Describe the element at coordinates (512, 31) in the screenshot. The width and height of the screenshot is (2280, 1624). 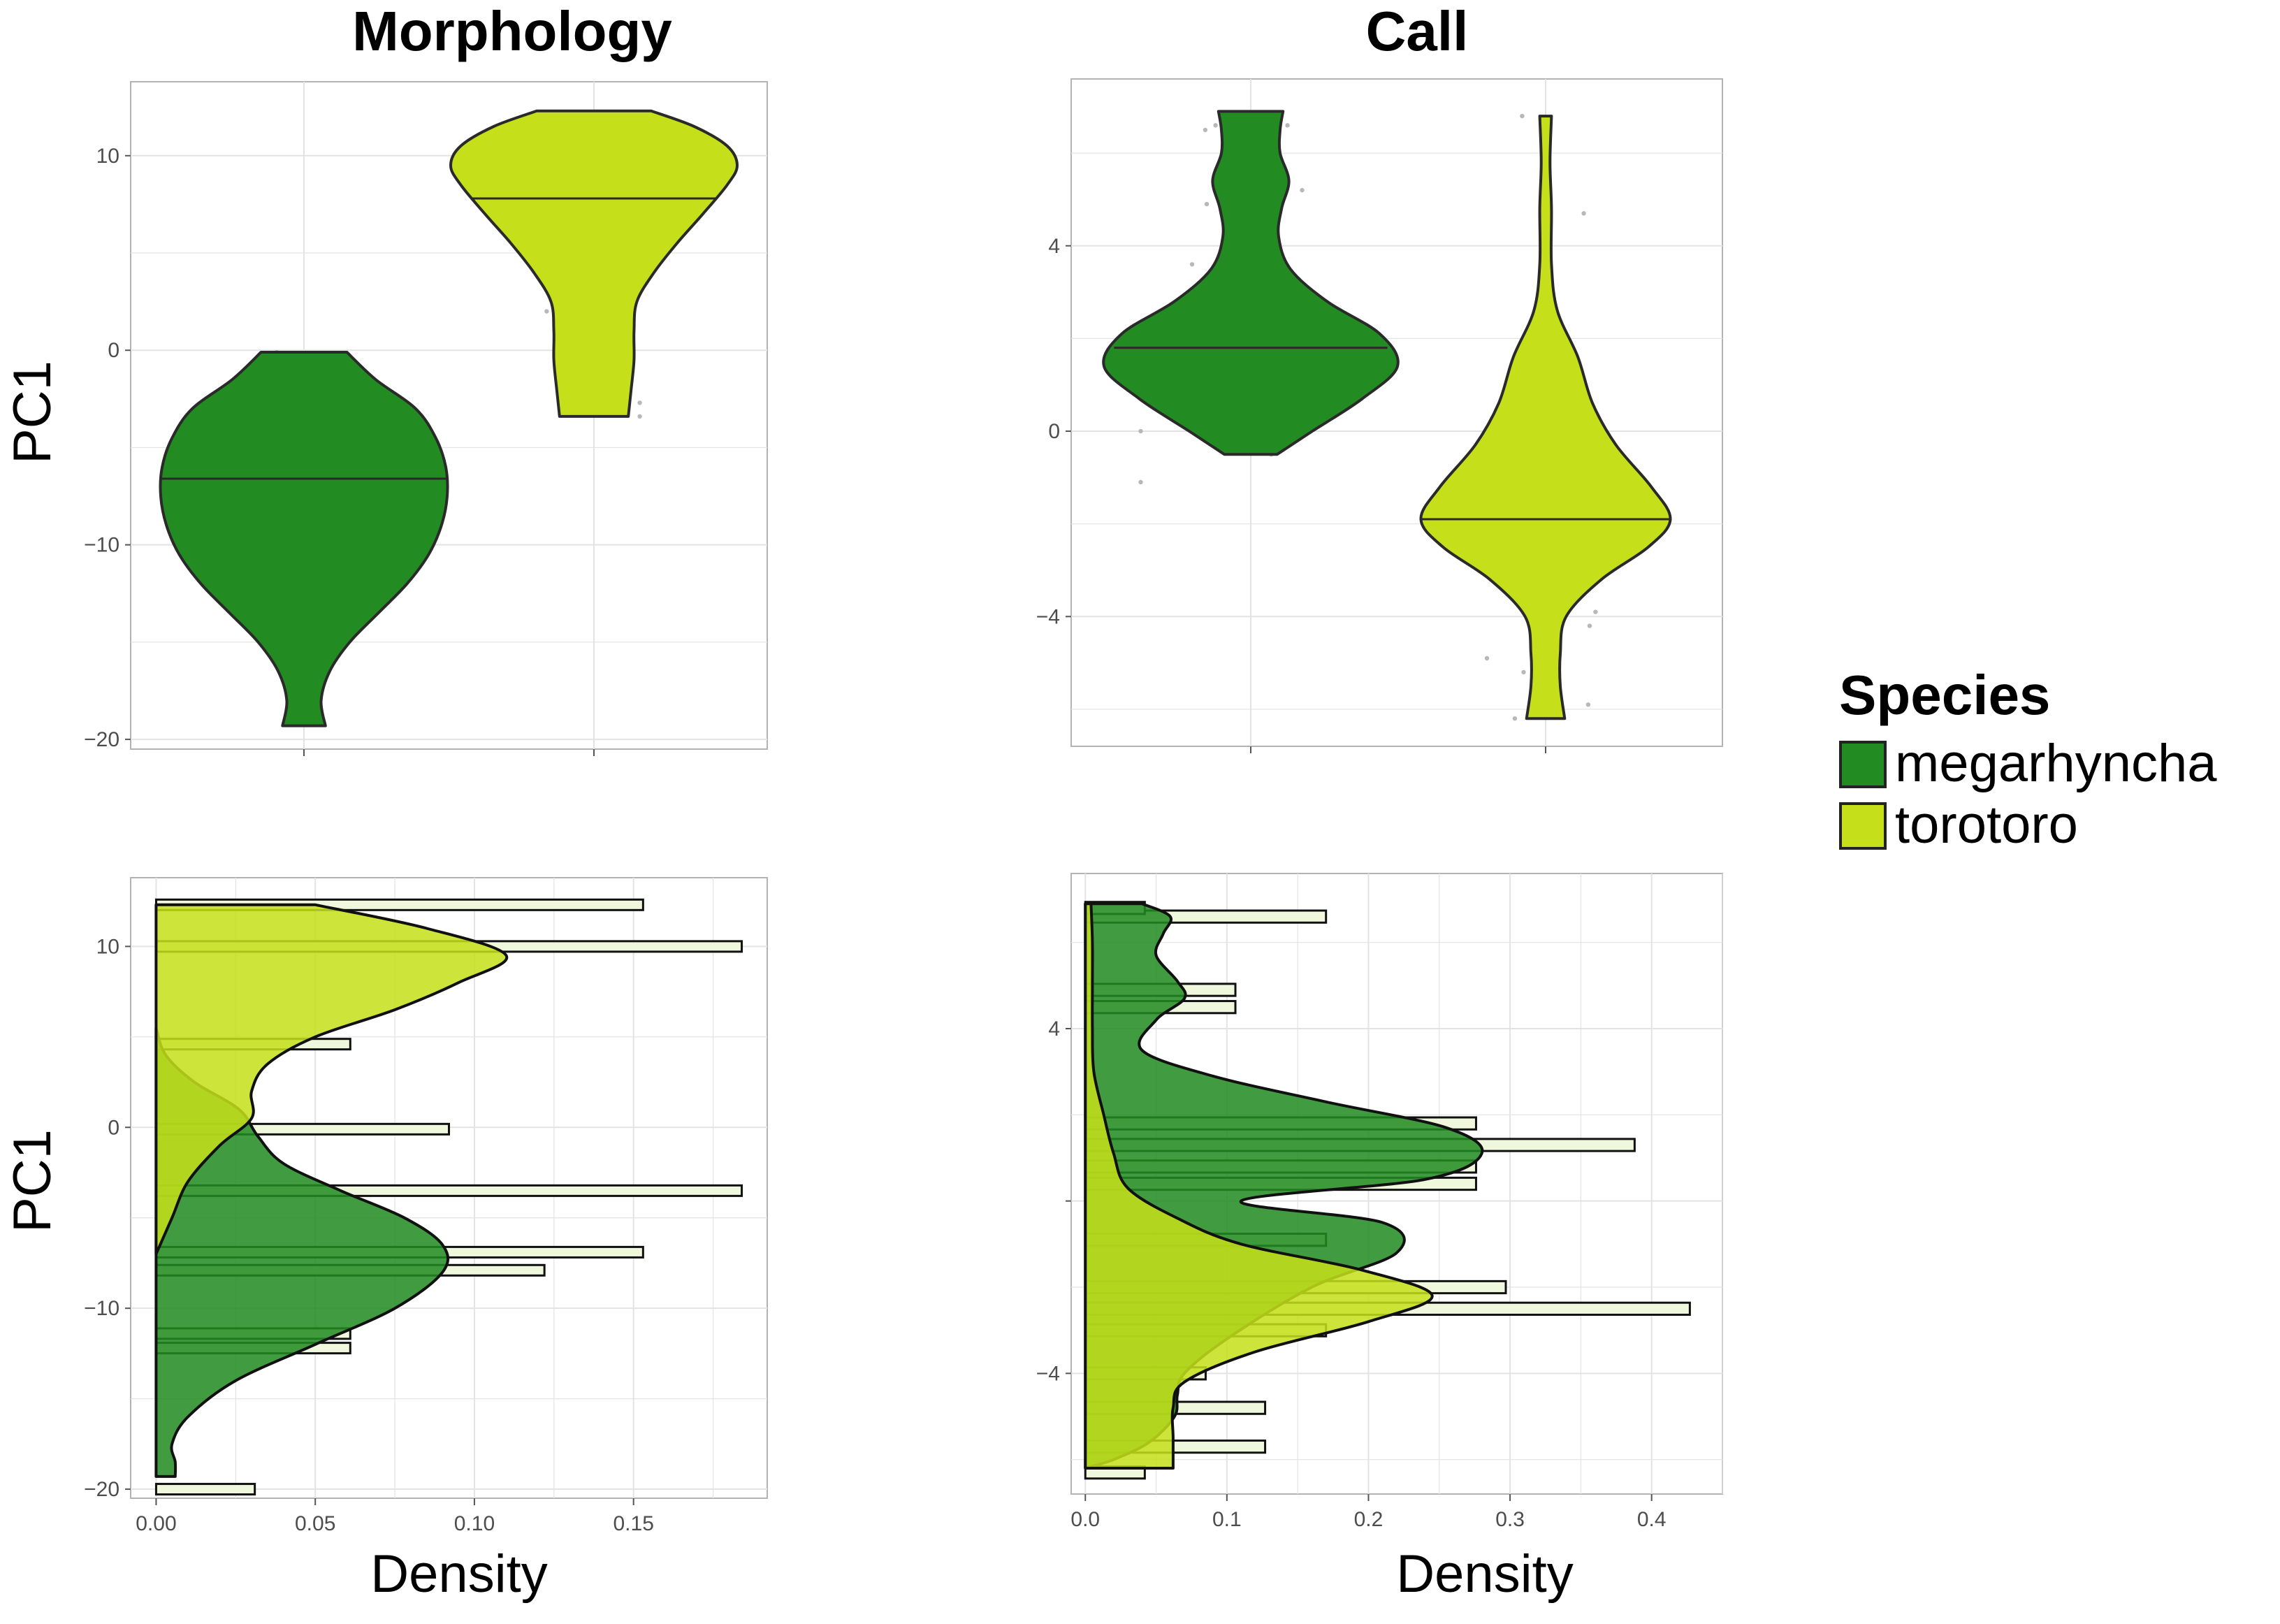
I see `panel-title-morphology: Morphology` at that location.